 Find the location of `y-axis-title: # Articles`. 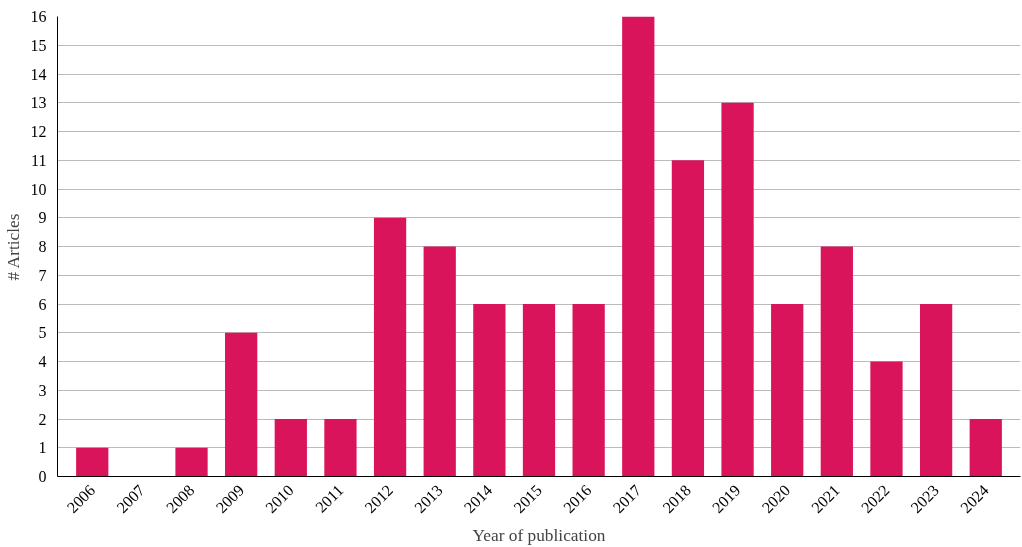

y-axis-title: # Articles is located at coordinates (13, 247).